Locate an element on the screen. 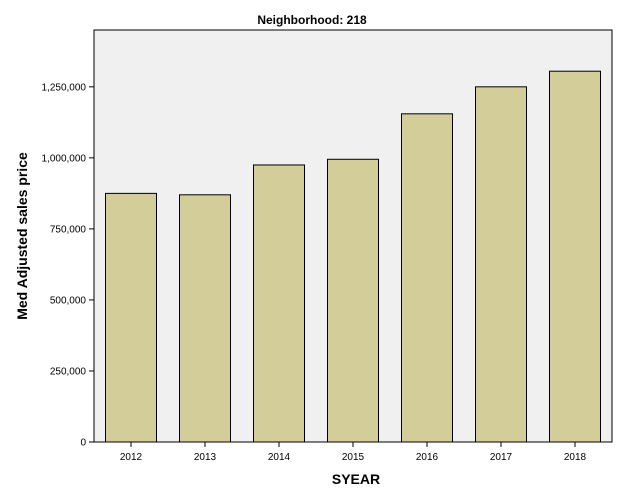 Image resolution: width=625 pixels, height=500 pixels. y-tick-label: 500,000 is located at coordinates (68, 300).